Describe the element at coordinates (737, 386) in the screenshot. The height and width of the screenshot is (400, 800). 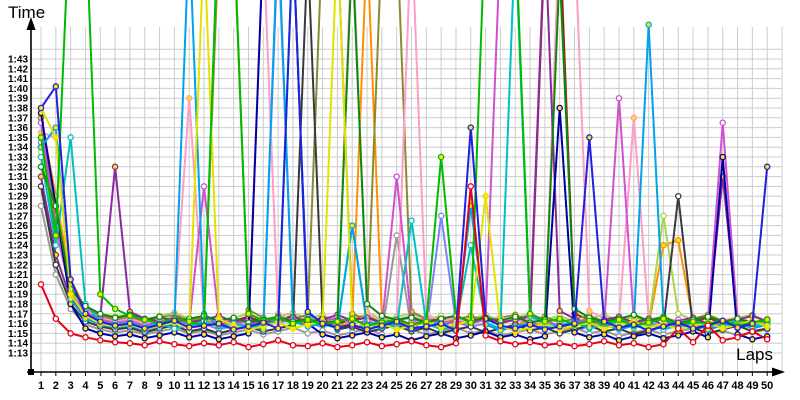
I see `x-tick-label: 48` at that location.